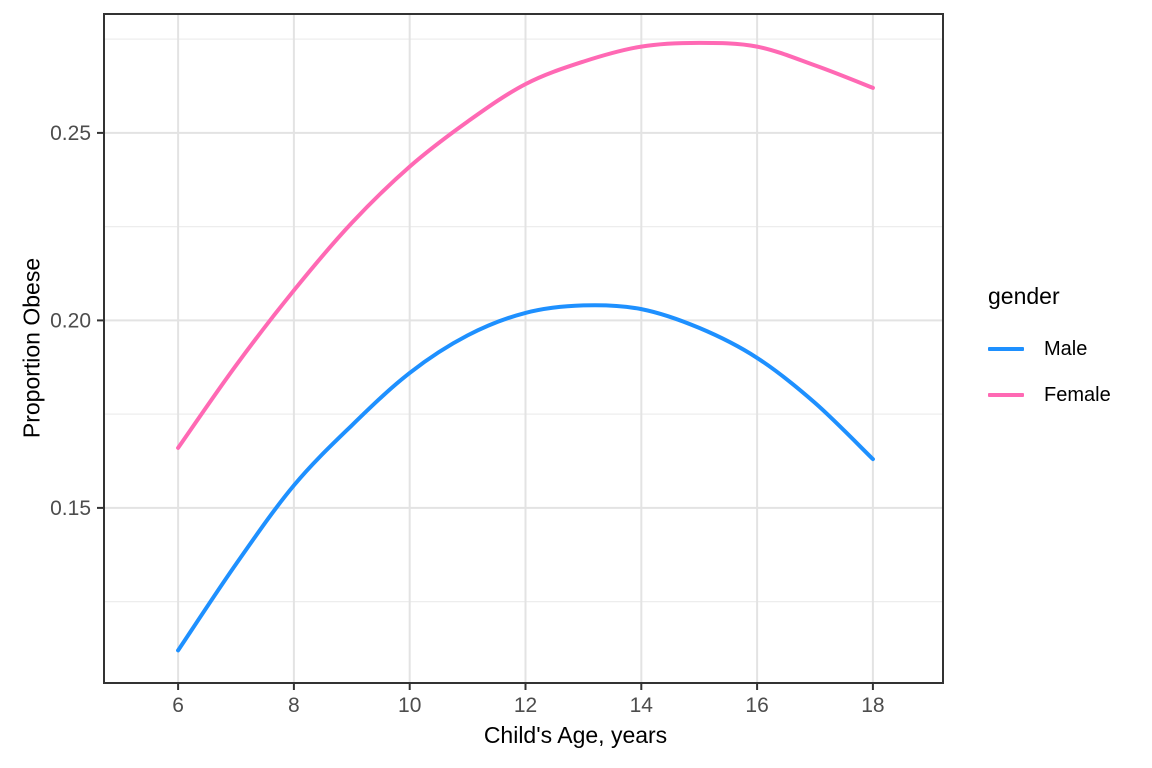 Image resolution: width=1152 pixels, height=768 pixels. What do you see at coordinates (31, 348) in the screenshot?
I see `y-axis-title: Proportion Obese` at bounding box center [31, 348].